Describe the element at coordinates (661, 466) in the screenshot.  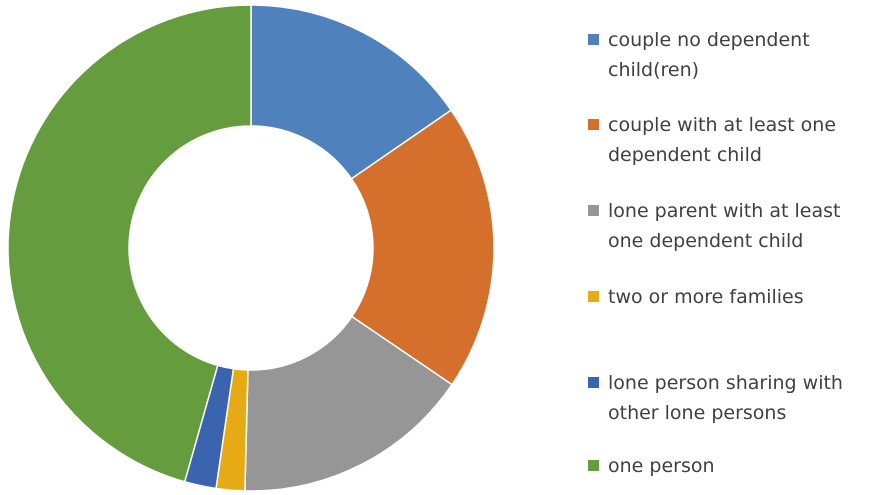
I see `legend-label: one person` at that location.